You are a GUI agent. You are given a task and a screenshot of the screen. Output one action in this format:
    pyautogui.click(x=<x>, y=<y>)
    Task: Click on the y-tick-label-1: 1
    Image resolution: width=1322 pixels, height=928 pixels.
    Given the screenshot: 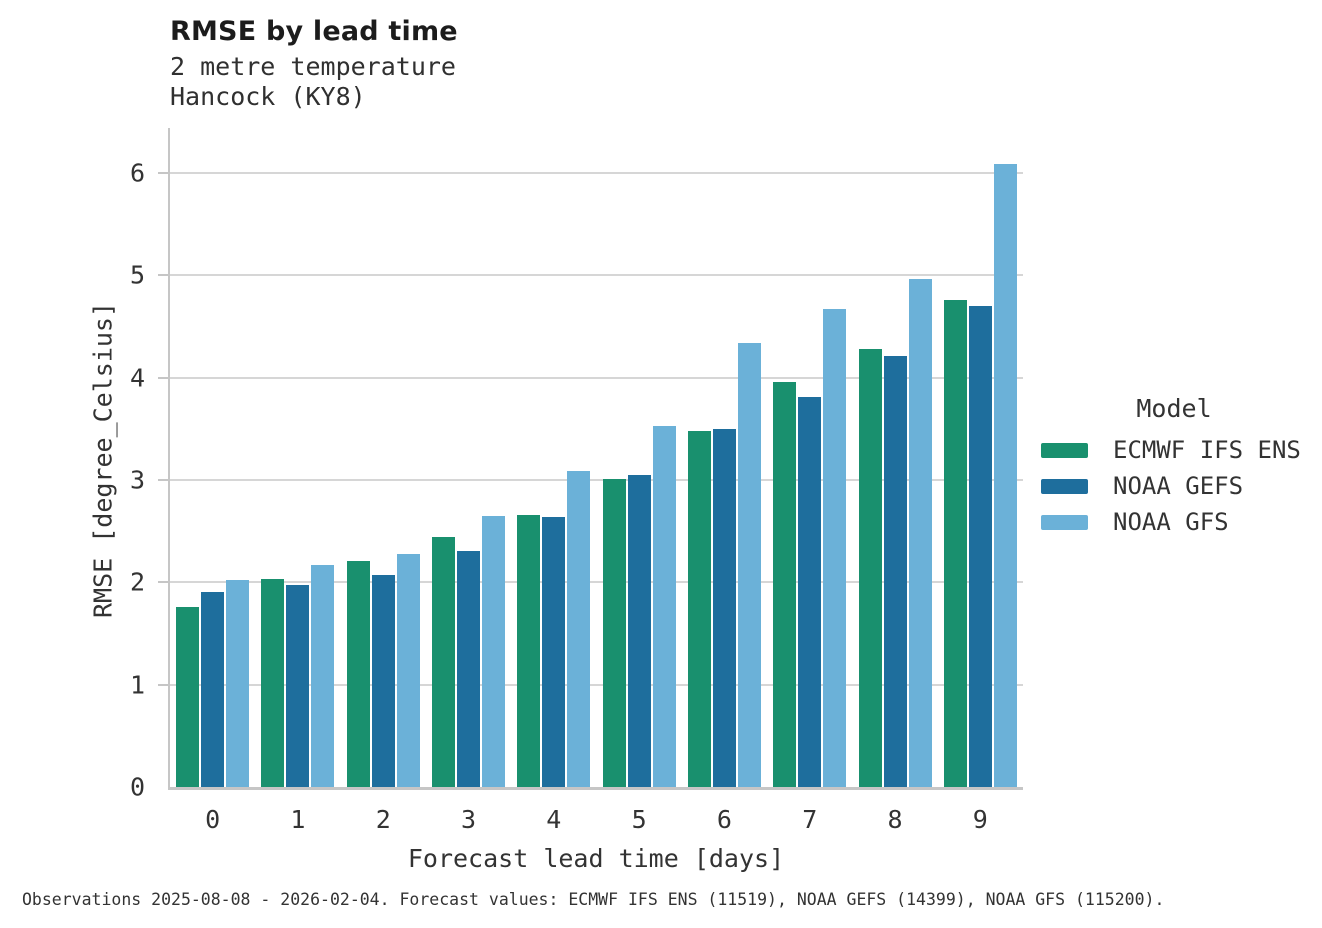 What is the action you would take?
    pyautogui.click(x=137, y=685)
    